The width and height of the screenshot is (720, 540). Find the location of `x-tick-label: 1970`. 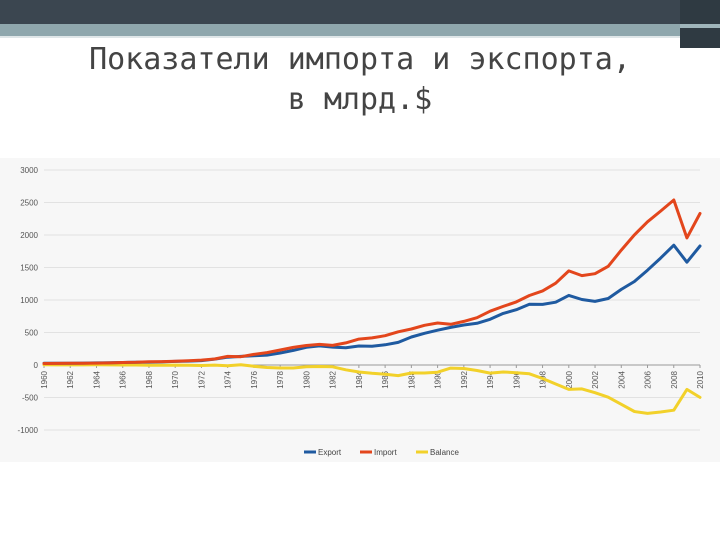

x-tick-label: 1970 is located at coordinates (175, 379).